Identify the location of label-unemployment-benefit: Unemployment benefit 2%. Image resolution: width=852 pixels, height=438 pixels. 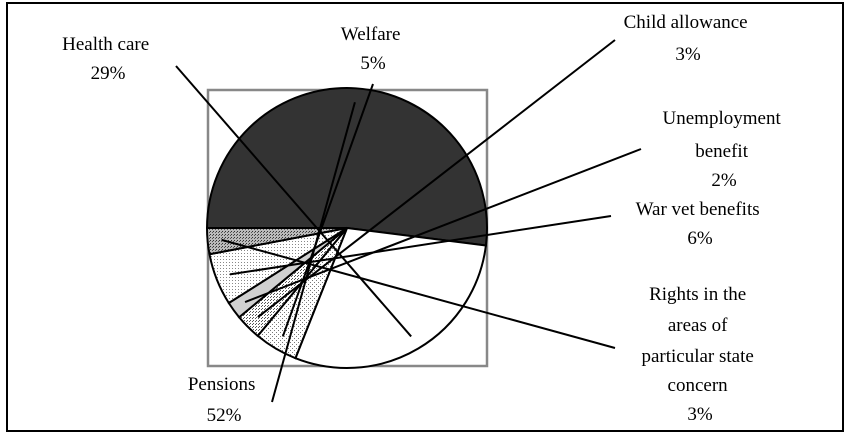
(724, 149).